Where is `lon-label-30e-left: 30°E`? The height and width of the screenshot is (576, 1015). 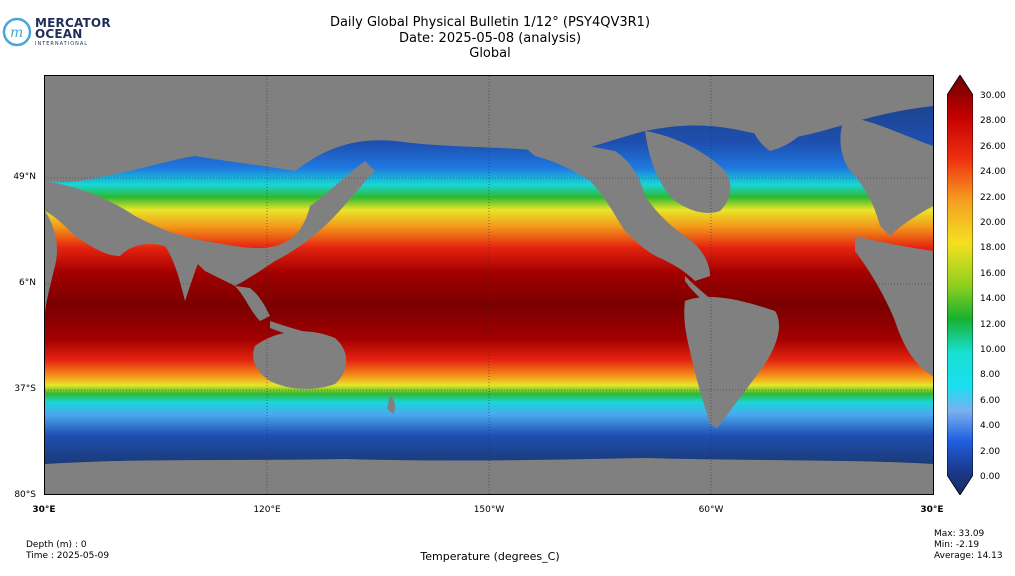 lon-label-30e-left: 30°E is located at coordinates (44, 510).